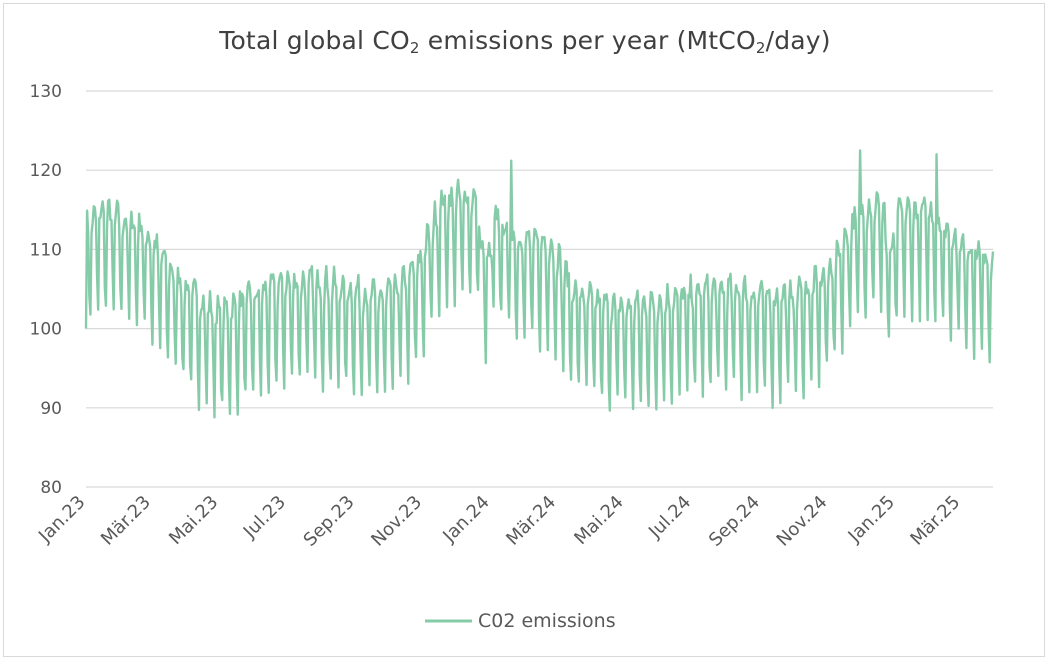  I want to click on chart-title-sub-2: 2, so click(760, 48).